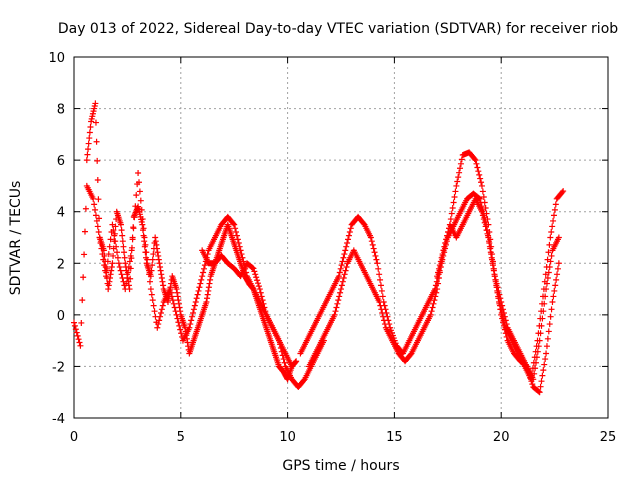 This screenshot has height=480, width=640. What do you see at coordinates (608, 437) in the screenshot?
I see `x-tick-label: 25` at bounding box center [608, 437].